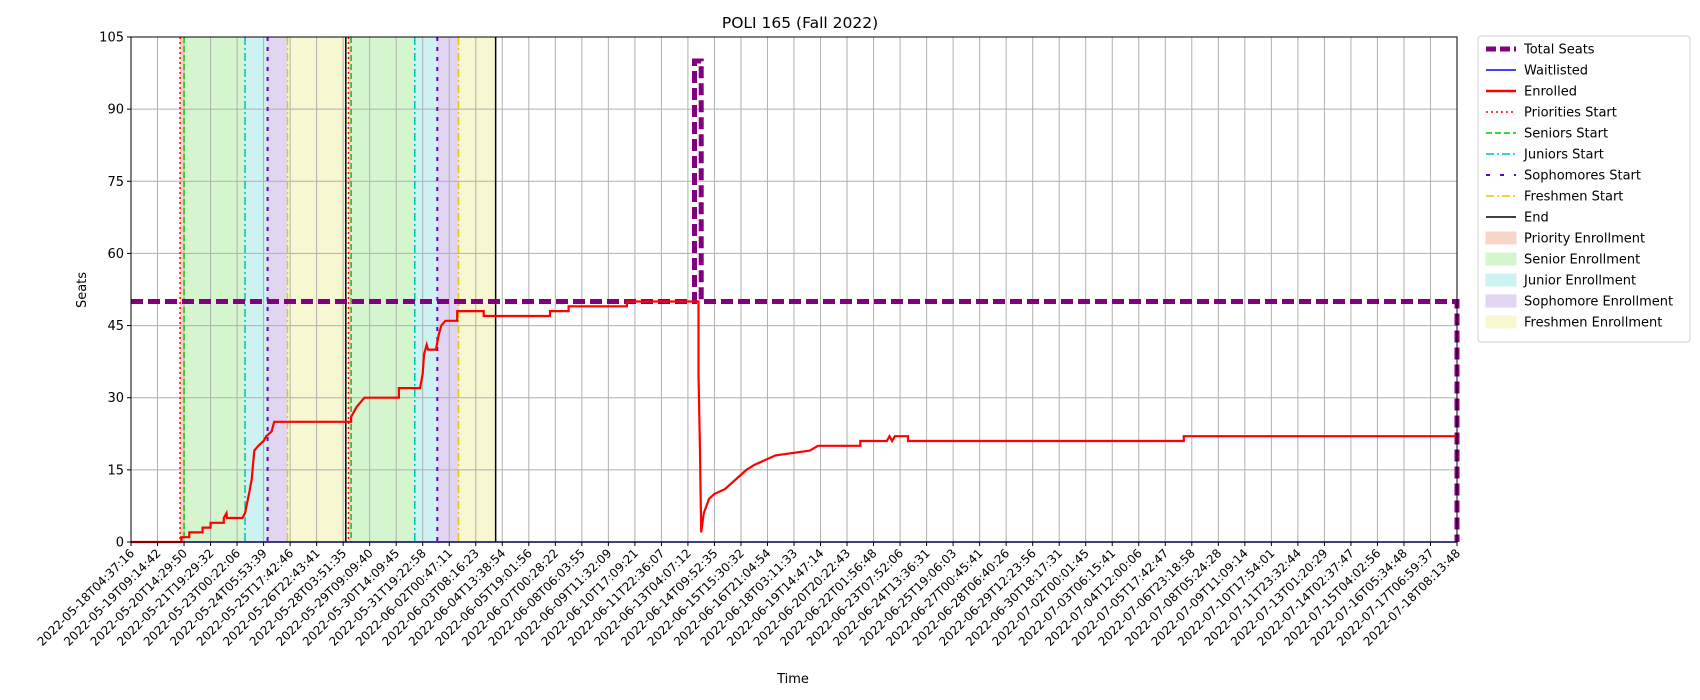  What do you see at coordinates (1566, 134) in the screenshot?
I see `legend-label: Seniors Start` at bounding box center [1566, 134].